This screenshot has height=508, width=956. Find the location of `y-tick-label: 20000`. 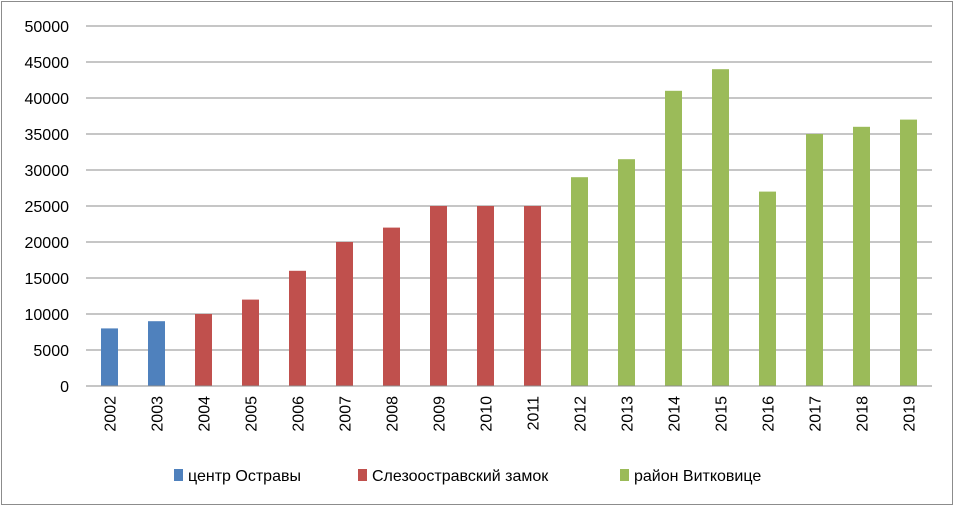

y-tick-label: 20000 is located at coordinates (47, 243).